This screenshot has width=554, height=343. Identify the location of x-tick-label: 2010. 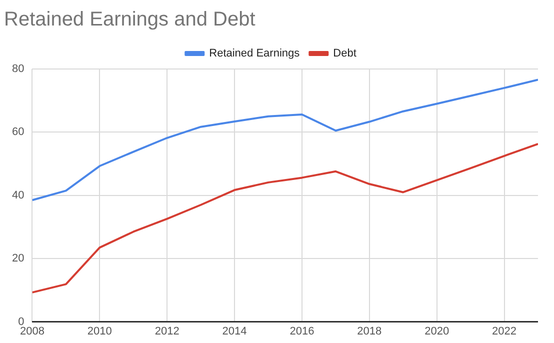
(99, 331).